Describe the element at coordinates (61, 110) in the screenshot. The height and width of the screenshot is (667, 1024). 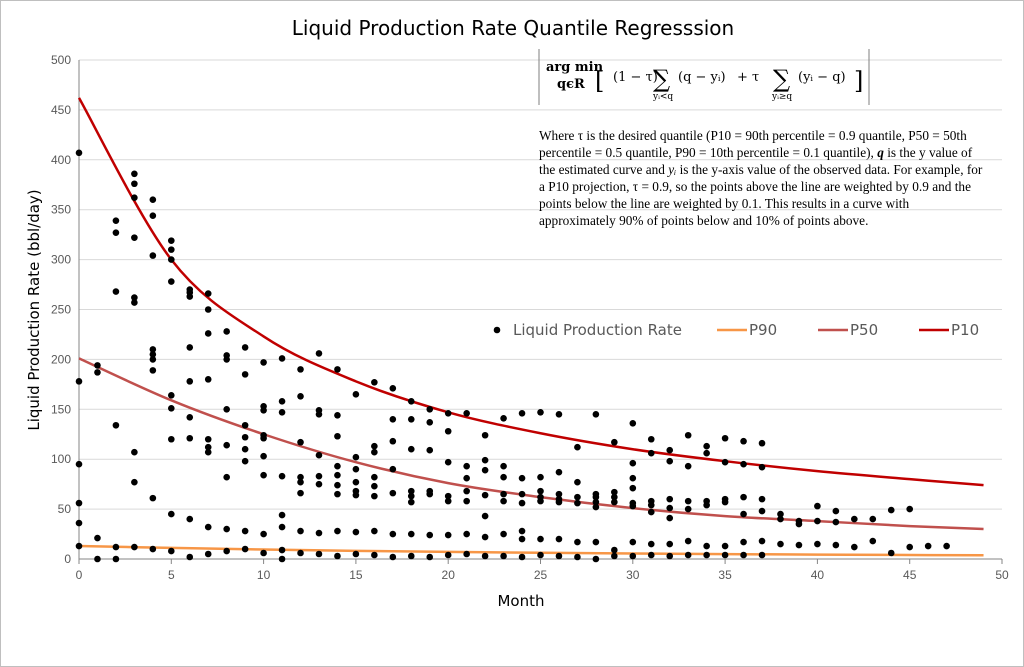
I see `y-tick-label: 450` at that location.